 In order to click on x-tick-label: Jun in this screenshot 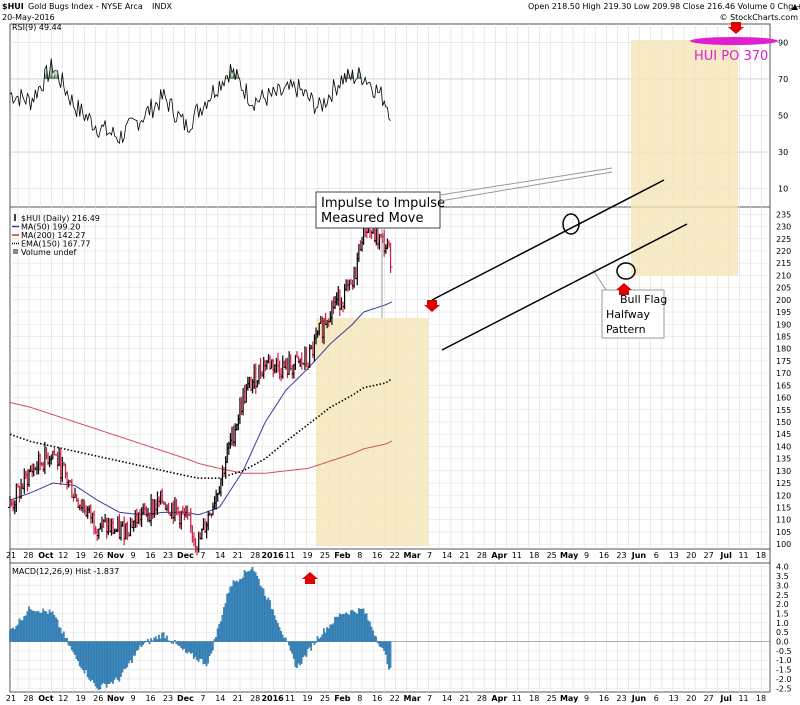, I will do `click(639, 698)`.